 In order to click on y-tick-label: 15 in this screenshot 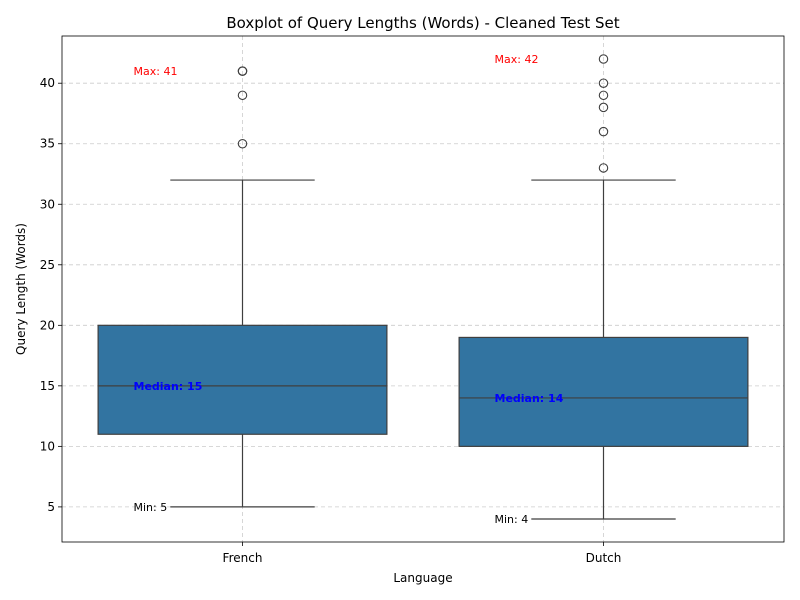, I will do `click(47, 386)`.